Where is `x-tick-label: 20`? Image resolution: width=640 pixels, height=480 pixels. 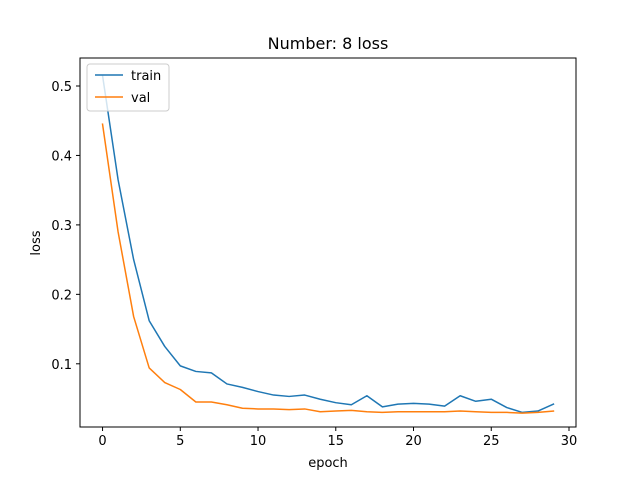 x-tick-label: 20 is located at coordinates (413, 441).